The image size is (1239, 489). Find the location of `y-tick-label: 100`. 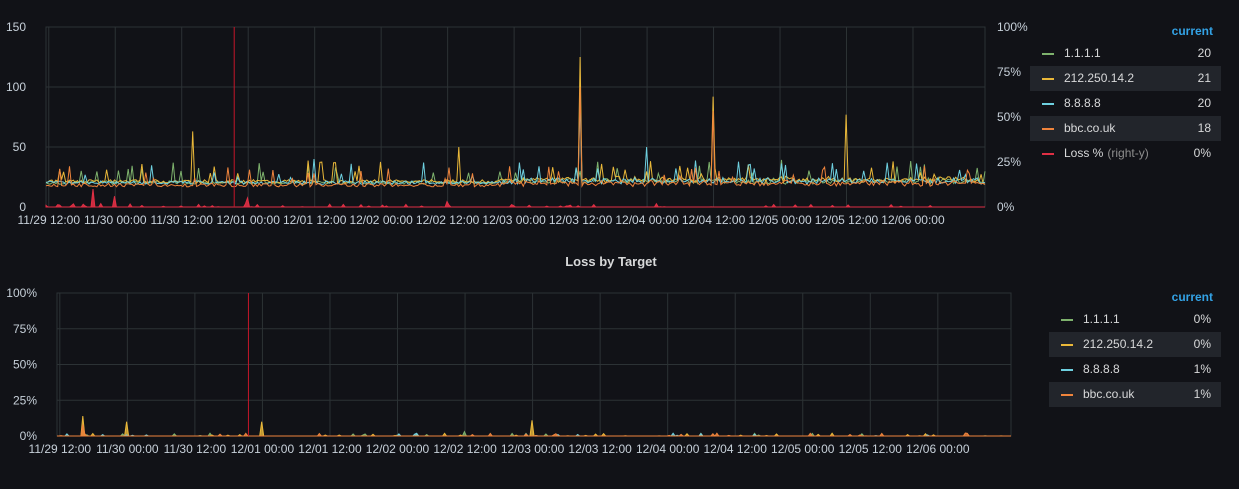

y-tick-label: 100 is located at coordinates (16, 87).